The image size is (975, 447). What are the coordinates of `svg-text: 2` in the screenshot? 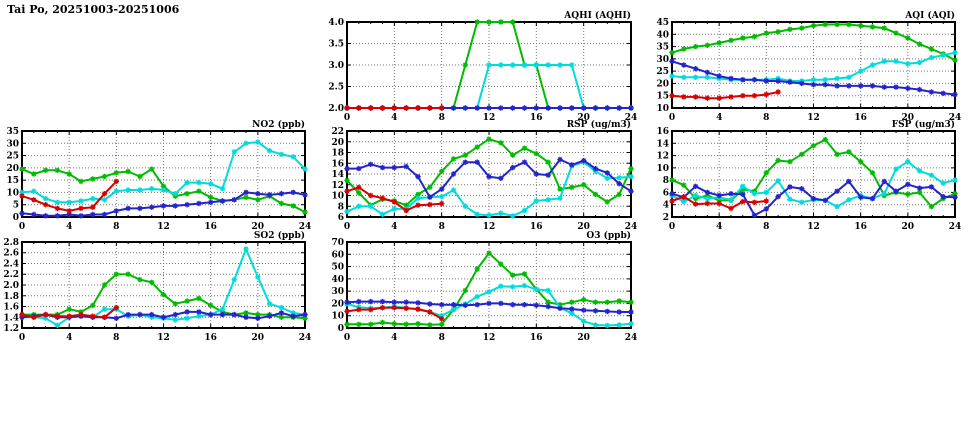 It's located at (666, 218).